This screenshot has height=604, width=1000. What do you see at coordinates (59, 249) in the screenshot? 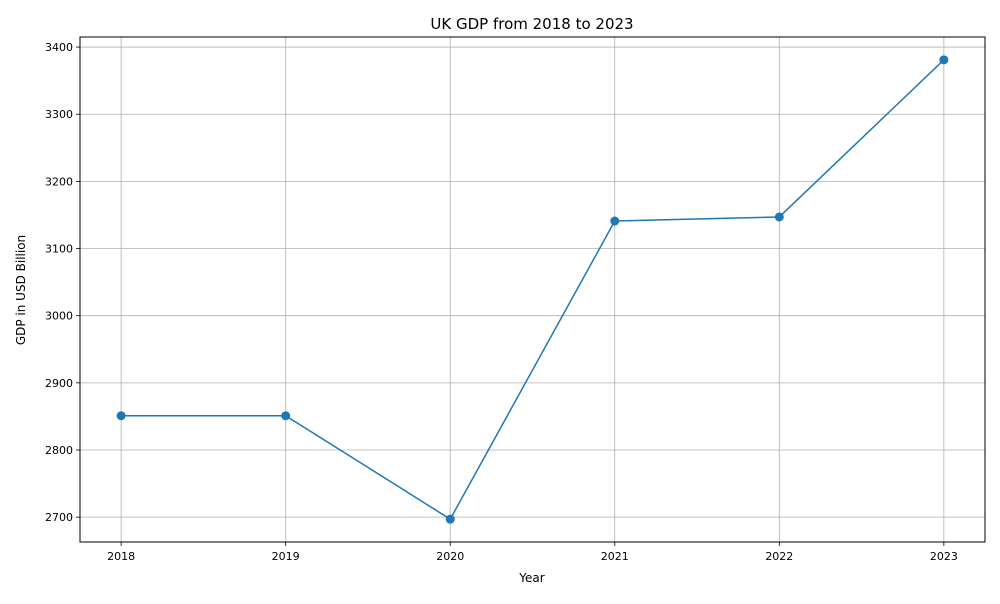
I see `y-tick-label: 3100` at bounding box center [59, 249].